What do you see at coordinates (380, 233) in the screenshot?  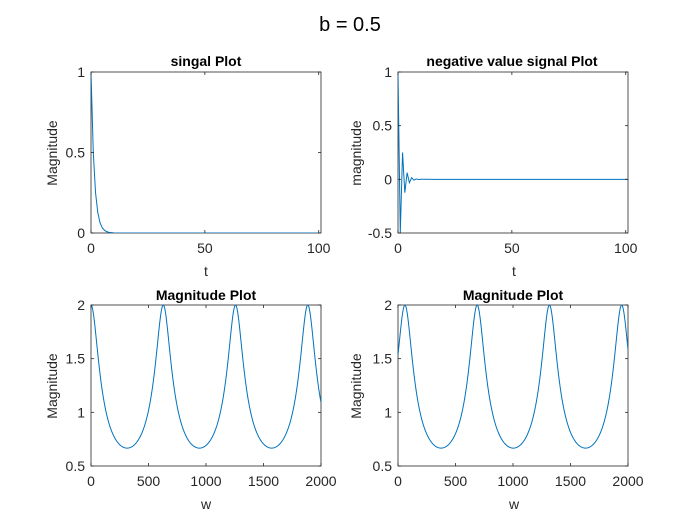 I see `y-tick-label: -0.5` at bounding box center [380, 233].